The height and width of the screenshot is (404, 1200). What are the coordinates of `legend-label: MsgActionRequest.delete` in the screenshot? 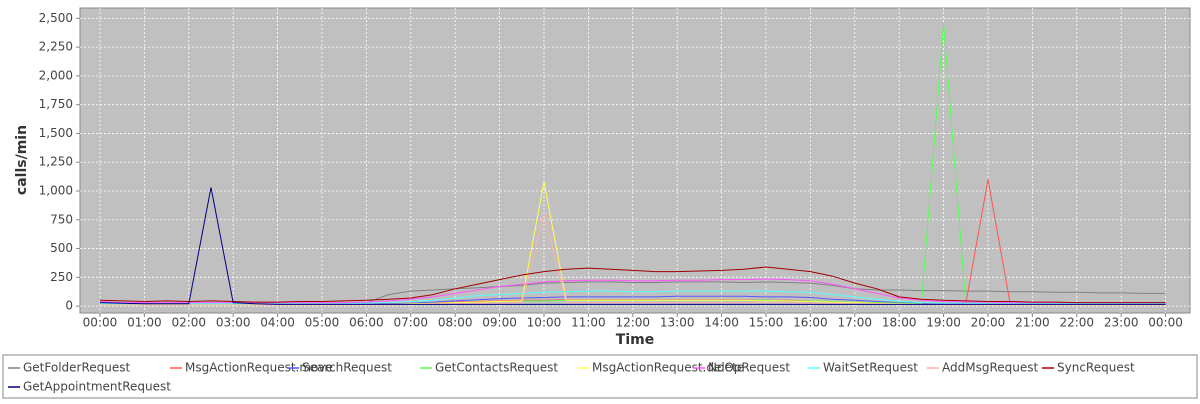 It's located at (668, 368).